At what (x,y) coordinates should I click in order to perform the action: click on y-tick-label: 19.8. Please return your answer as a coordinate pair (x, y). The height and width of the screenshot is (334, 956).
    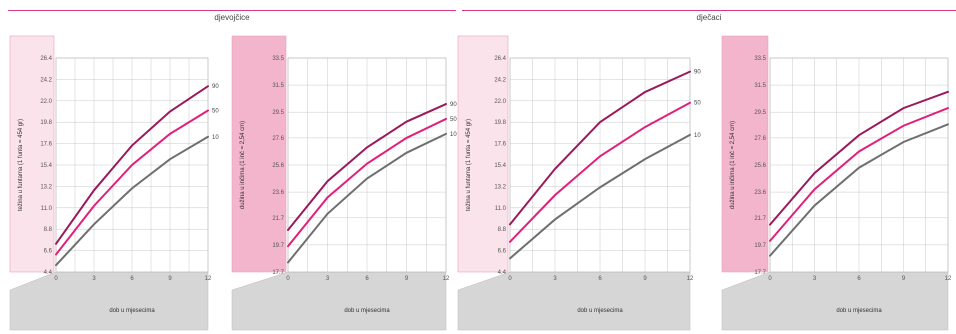
    Looking at the image, I should click on (500, 123).